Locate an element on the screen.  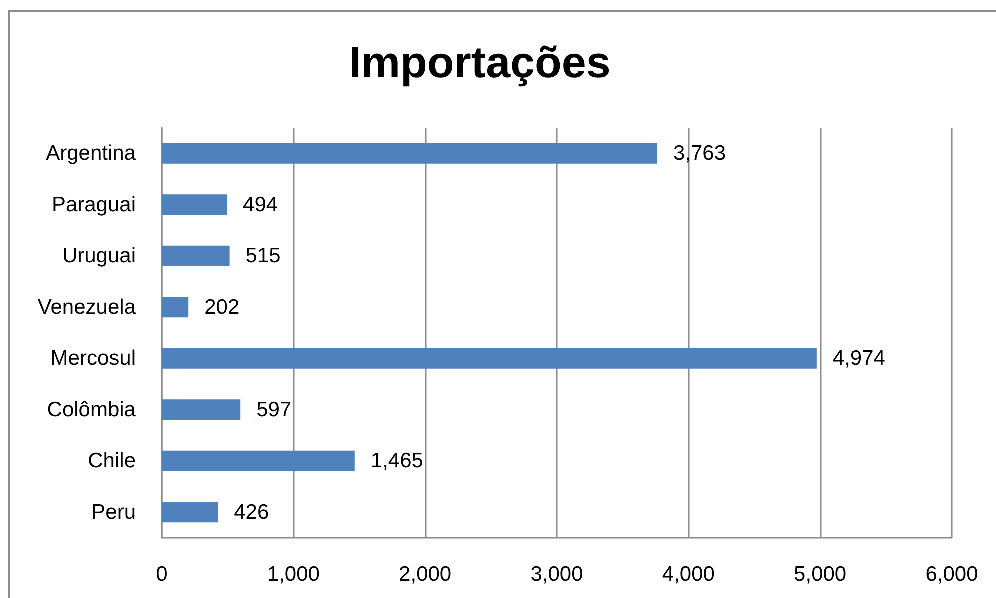
y-tick-label: Chile is located at coordinates (112, 461).